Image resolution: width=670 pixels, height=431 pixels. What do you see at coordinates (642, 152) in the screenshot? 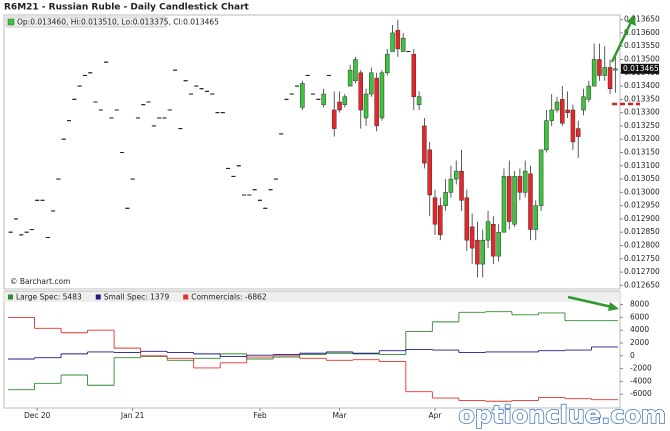
I see `y-tick-label: 0.013150` at bounding box center [642, 152].